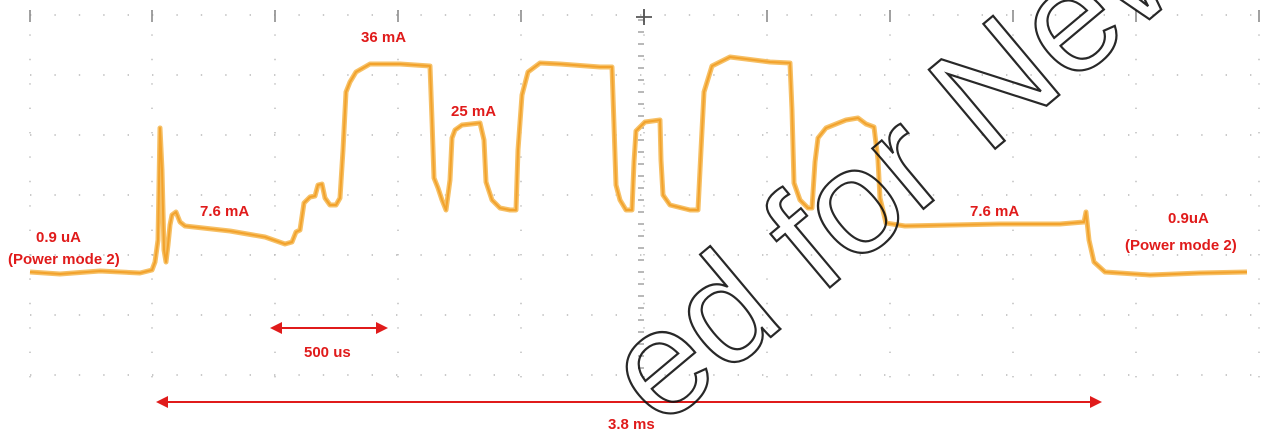 Image resolution: width=1276 pixels, height=435 pixels. Describe the element at coordinates (64, 259) in the screenshot. I see `label-sleep-left-mode: (Power mode 2)` at that location.